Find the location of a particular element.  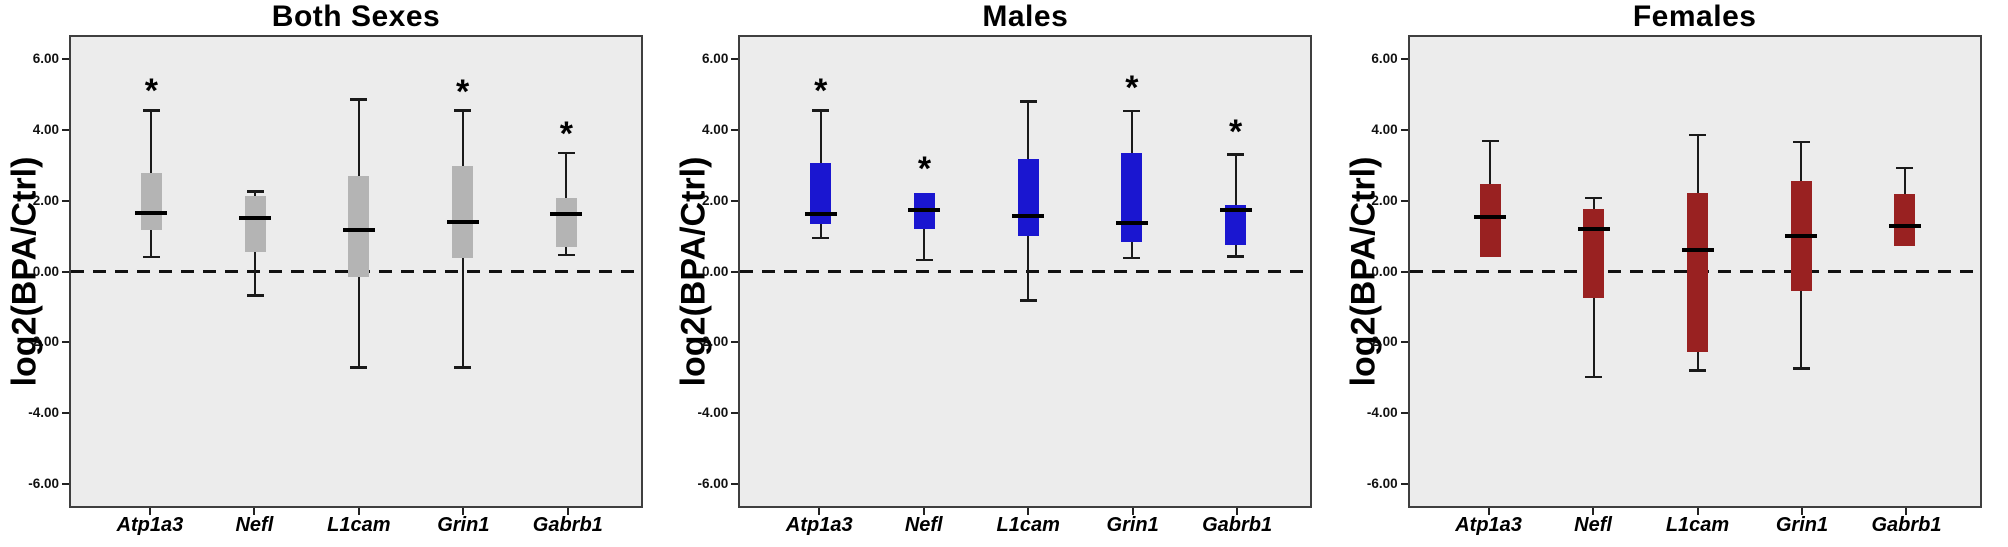

panel-title-females: Females is located at coordinates (1694, 16).